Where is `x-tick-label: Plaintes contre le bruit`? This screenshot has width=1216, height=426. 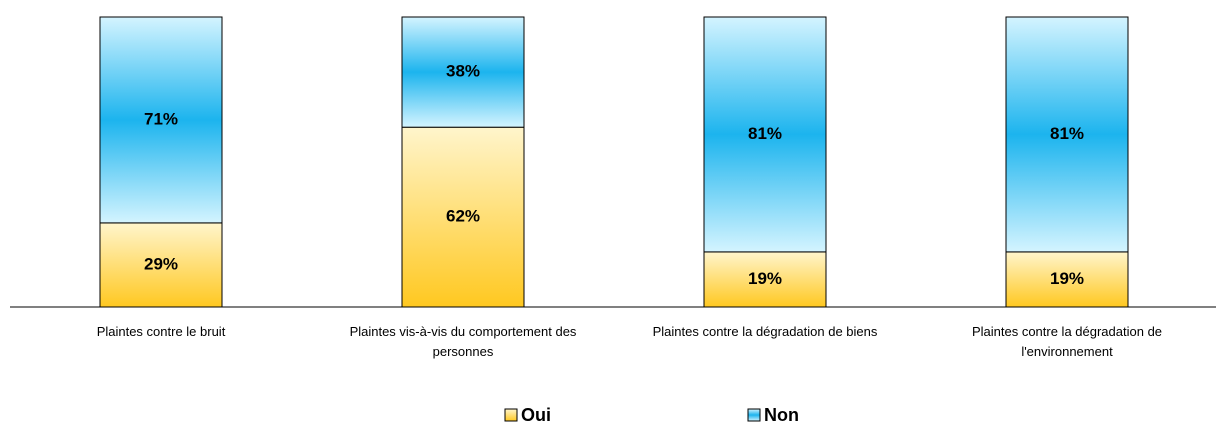
x-tick-label: Plaintes contre le bruit is located at coordinates (161, 331).